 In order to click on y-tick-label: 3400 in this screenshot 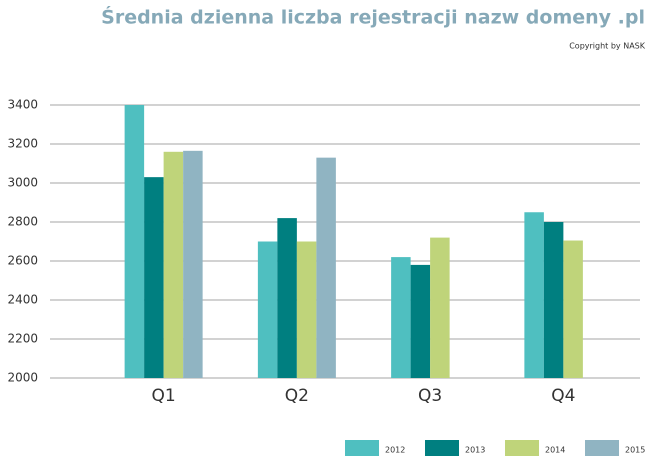, I will do `click(22, 105)`.